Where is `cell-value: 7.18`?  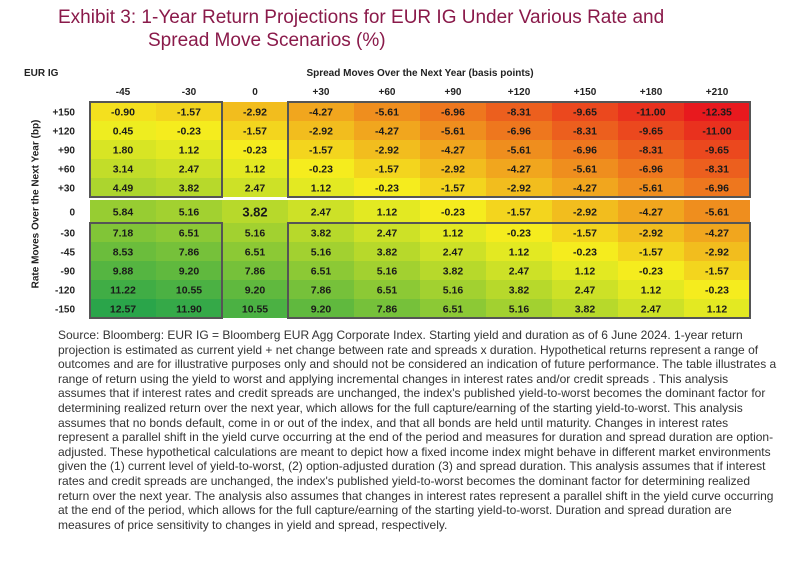 cell-value: 7.18 is located at coordinates (123, 234).